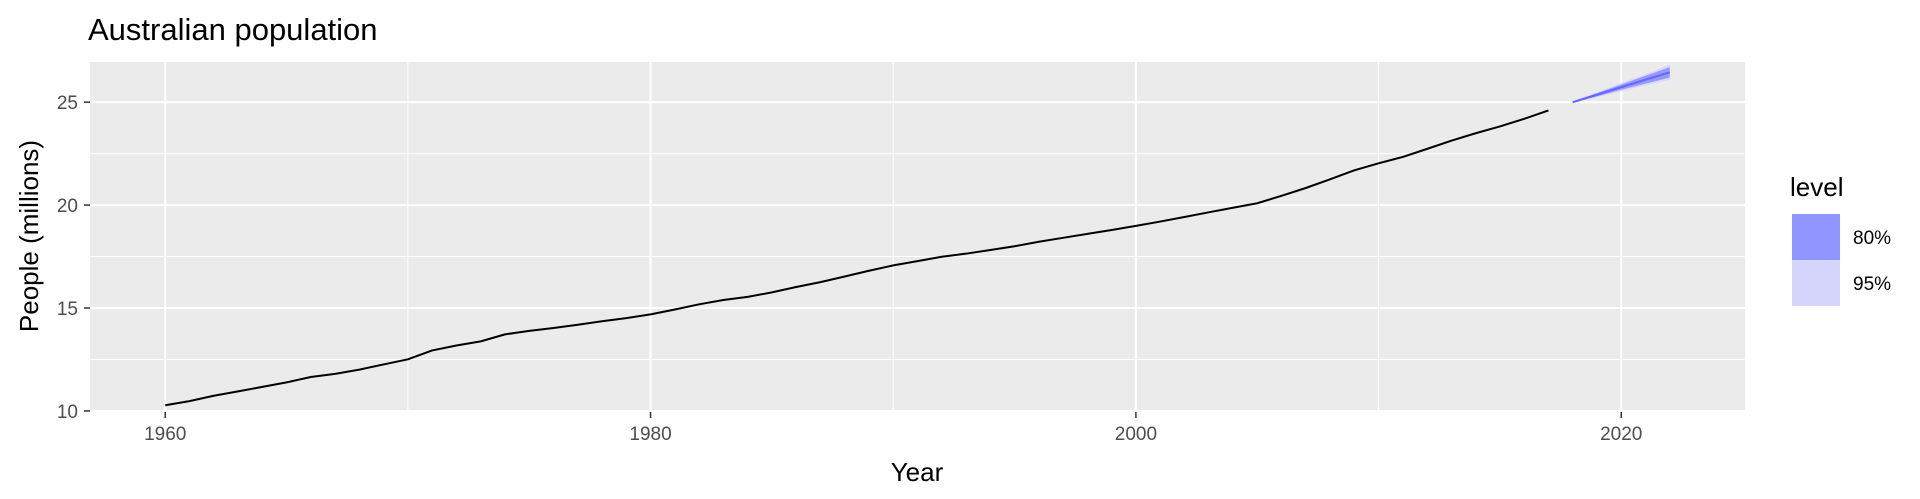 The image size is (1920, 499). What do you see at coordinates (67, 309) in the screenshot?
I see `y-tick-label: 15` at bounding box center [67, 309].